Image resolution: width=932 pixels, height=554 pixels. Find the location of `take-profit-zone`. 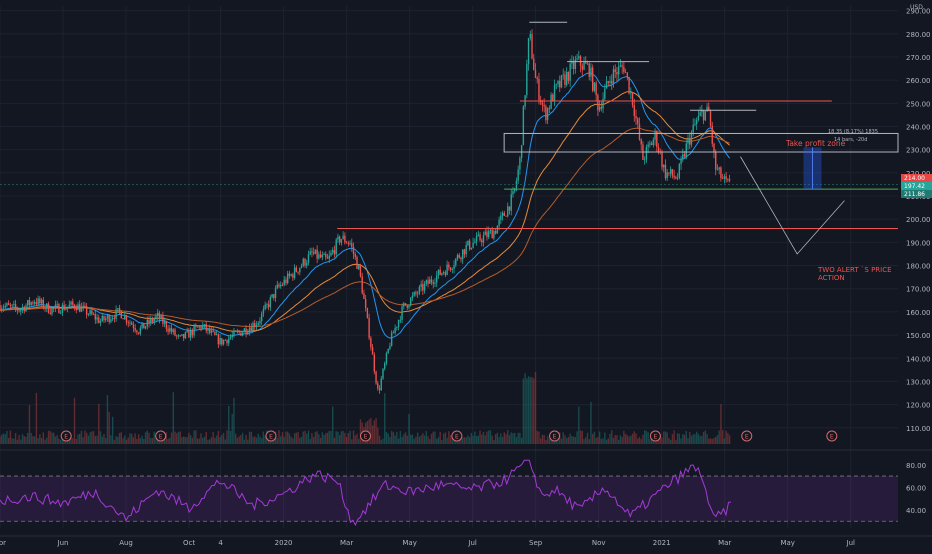

take-profit-zone is located at coordinates (701, 142).